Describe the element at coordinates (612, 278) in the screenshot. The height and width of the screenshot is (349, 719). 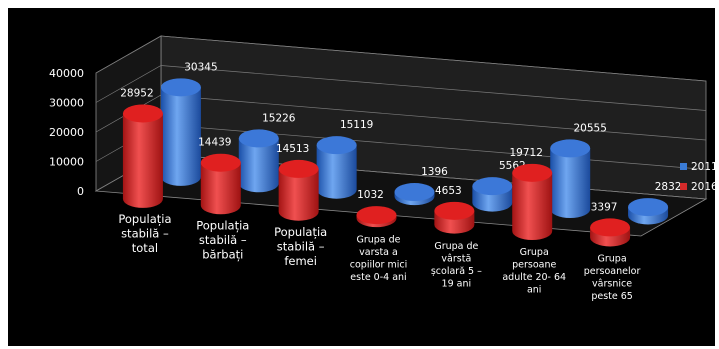
I see `x-tick-label: Grupa persoanelor vârsnice peste 65` at that location.